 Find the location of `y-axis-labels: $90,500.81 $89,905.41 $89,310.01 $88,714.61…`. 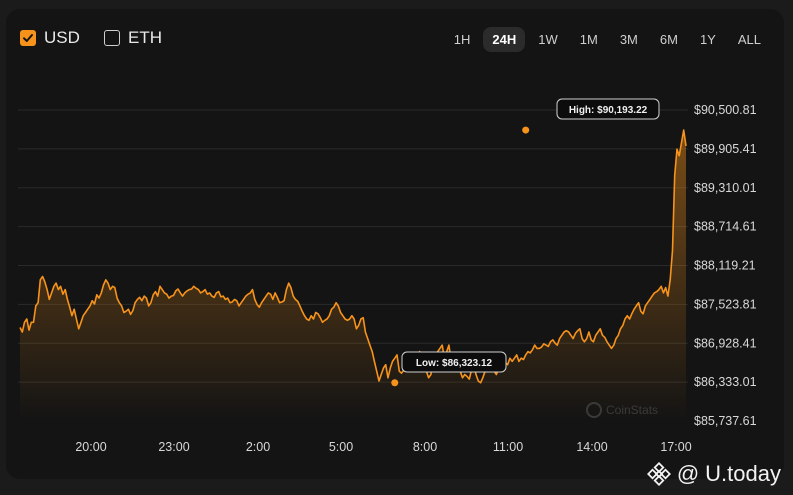

y-axis-labels: $90,500.81 $89,905.41 $89,310.01 $88,714.61… is located at coordinates (725, 265).